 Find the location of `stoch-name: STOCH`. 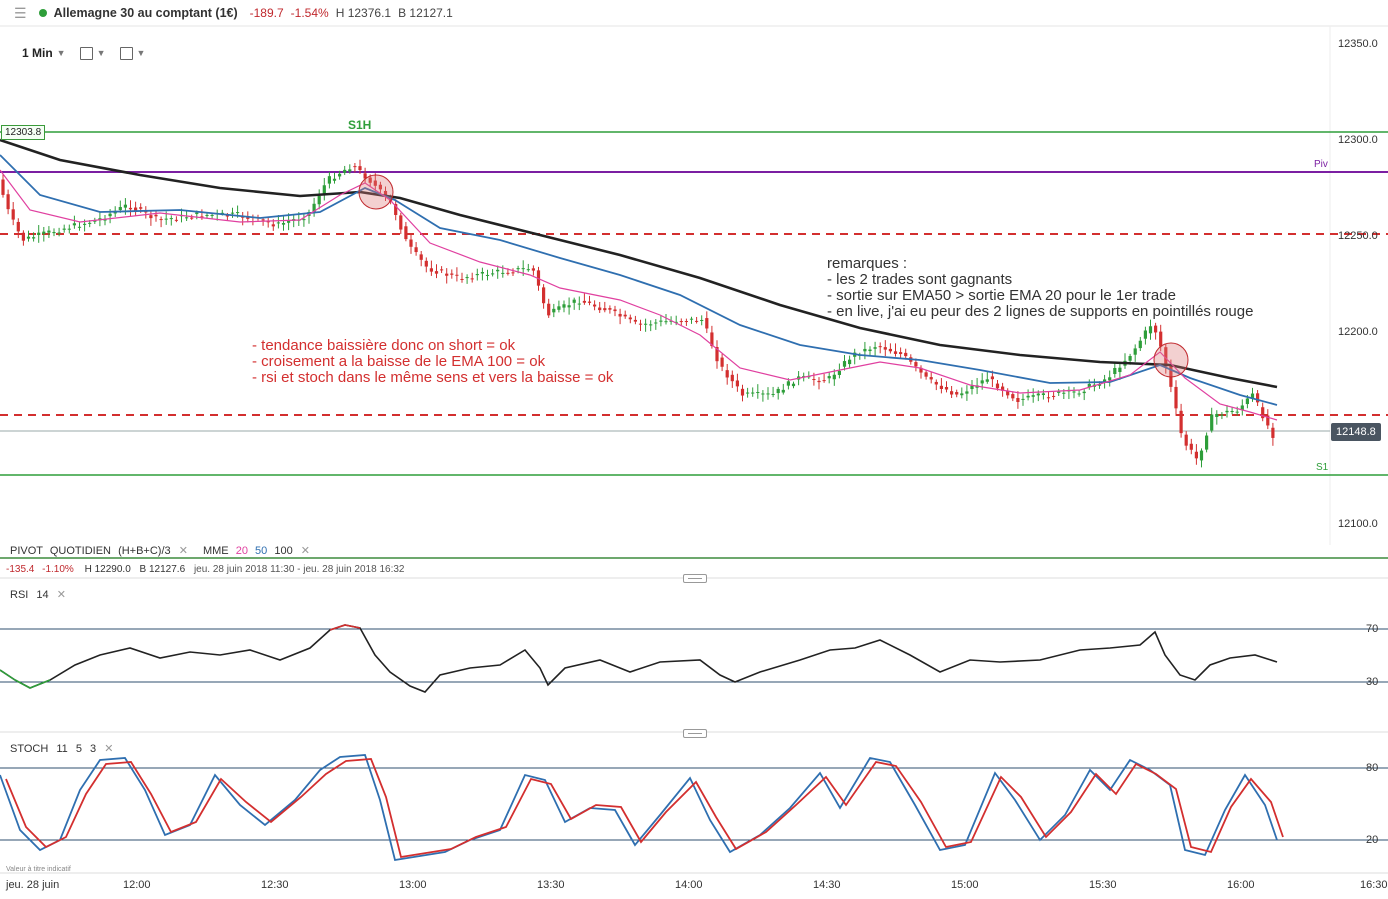

stoch-name: STOCH is located at coordinates (29, 749).